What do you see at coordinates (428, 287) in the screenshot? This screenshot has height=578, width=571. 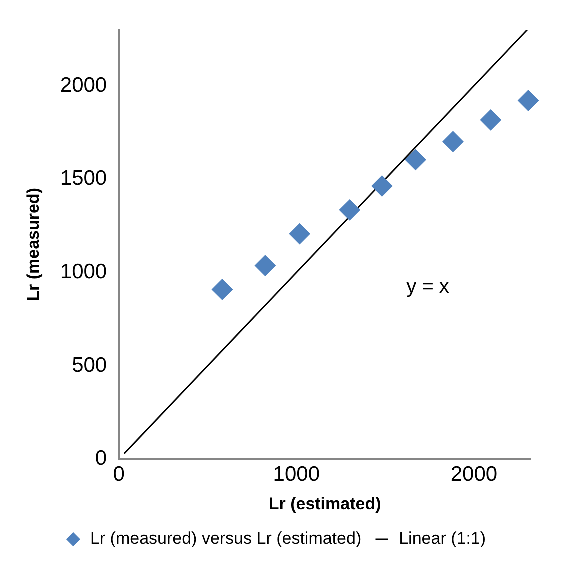 I see `annotation: y = x` at bounding box center [428, 287].